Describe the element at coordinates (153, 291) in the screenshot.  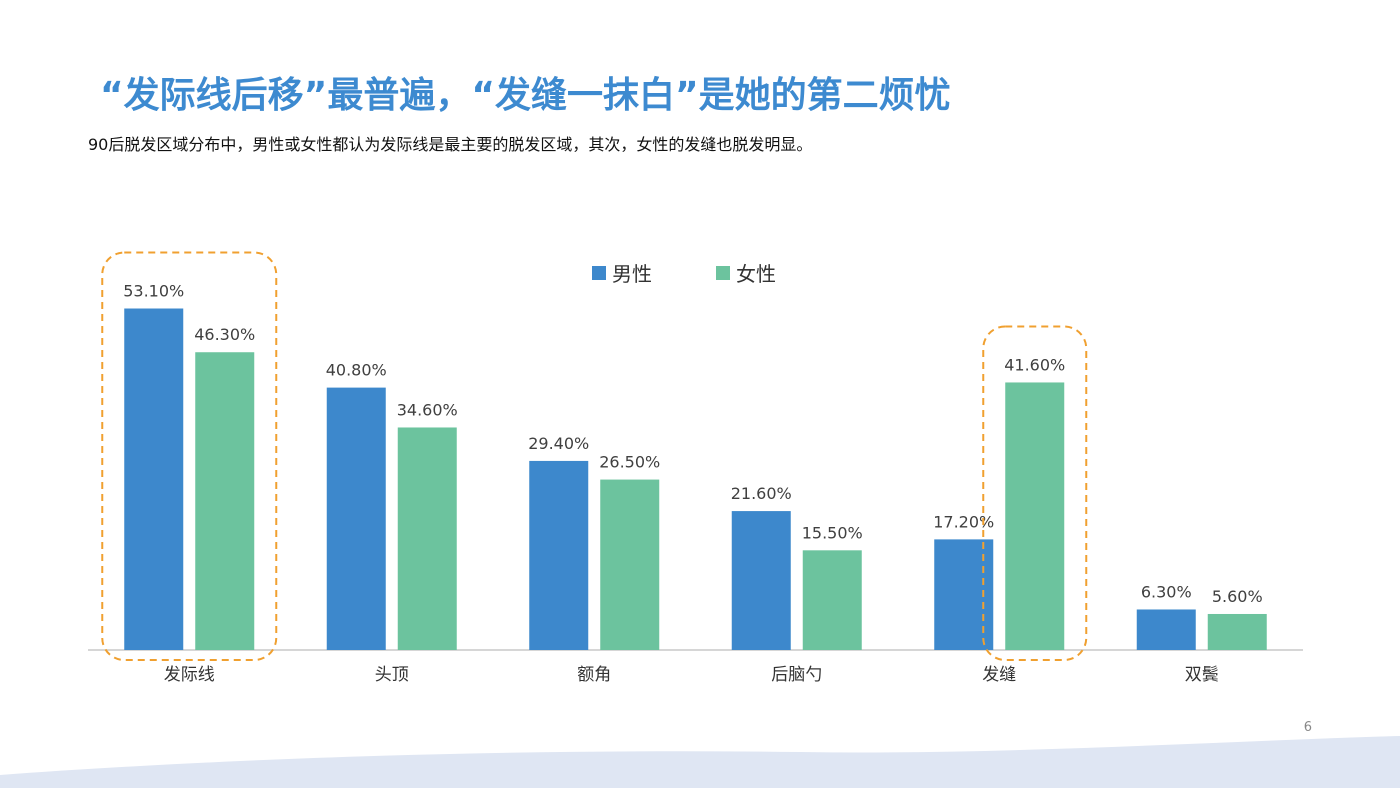
I see `data-label-male-0: 53.10%` at that location.